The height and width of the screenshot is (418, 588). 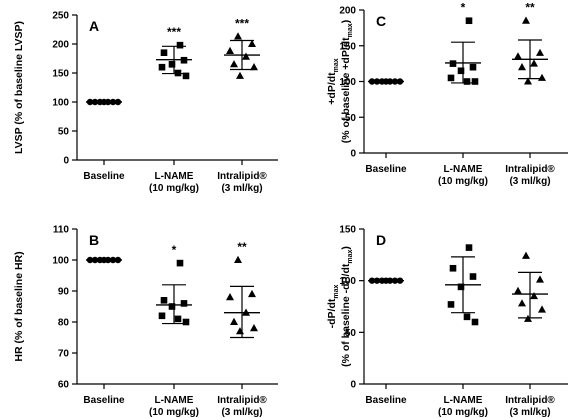 I want to click on y-tick-label: 70, so click(x=64, y=354).